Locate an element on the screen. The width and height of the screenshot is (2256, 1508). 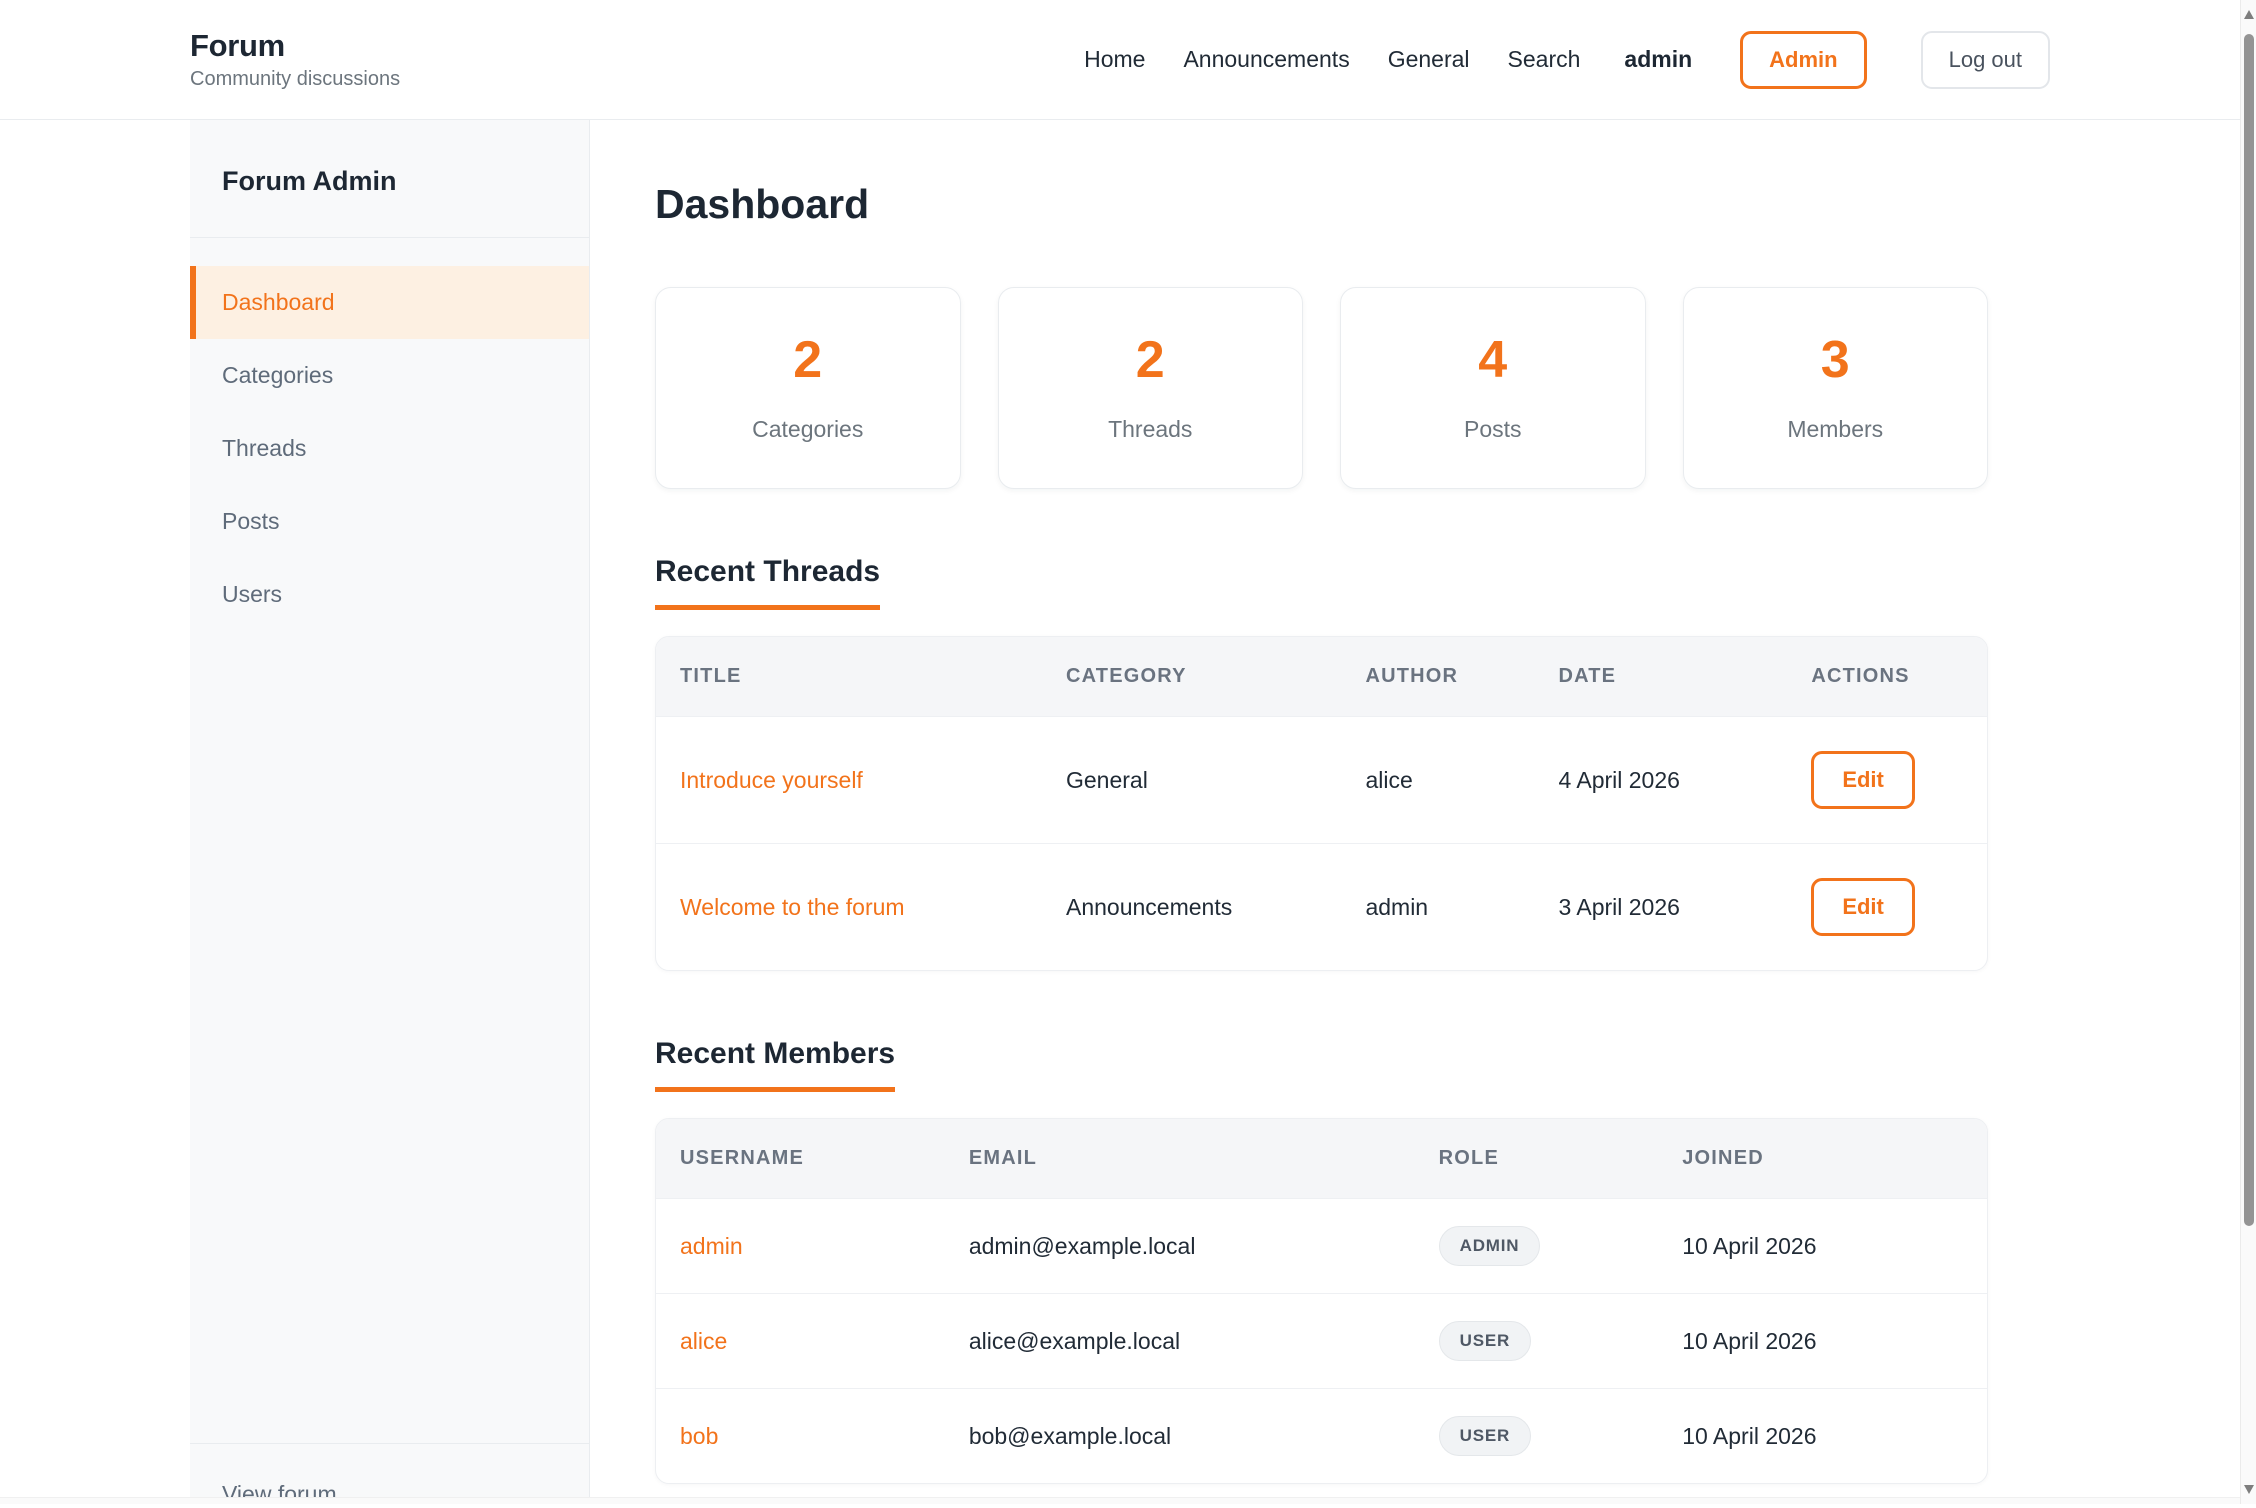
page-title: Dashboard is located at coordinates (762, 204).